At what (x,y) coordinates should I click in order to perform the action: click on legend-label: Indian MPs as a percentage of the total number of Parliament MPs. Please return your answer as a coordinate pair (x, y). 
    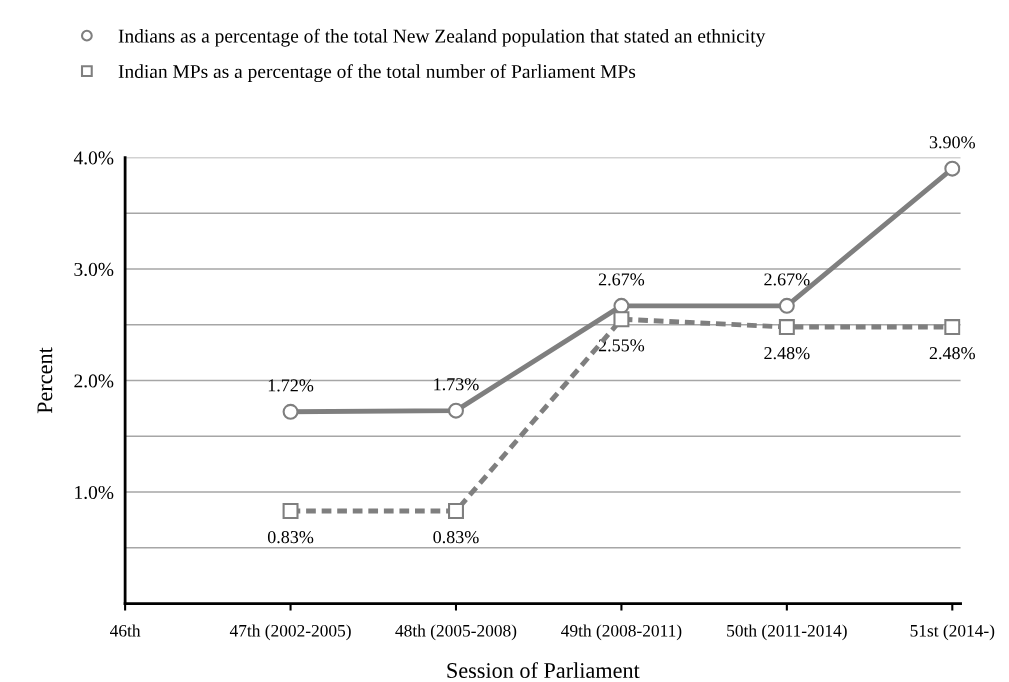
    Looking at the image, I should click on (377, 73).